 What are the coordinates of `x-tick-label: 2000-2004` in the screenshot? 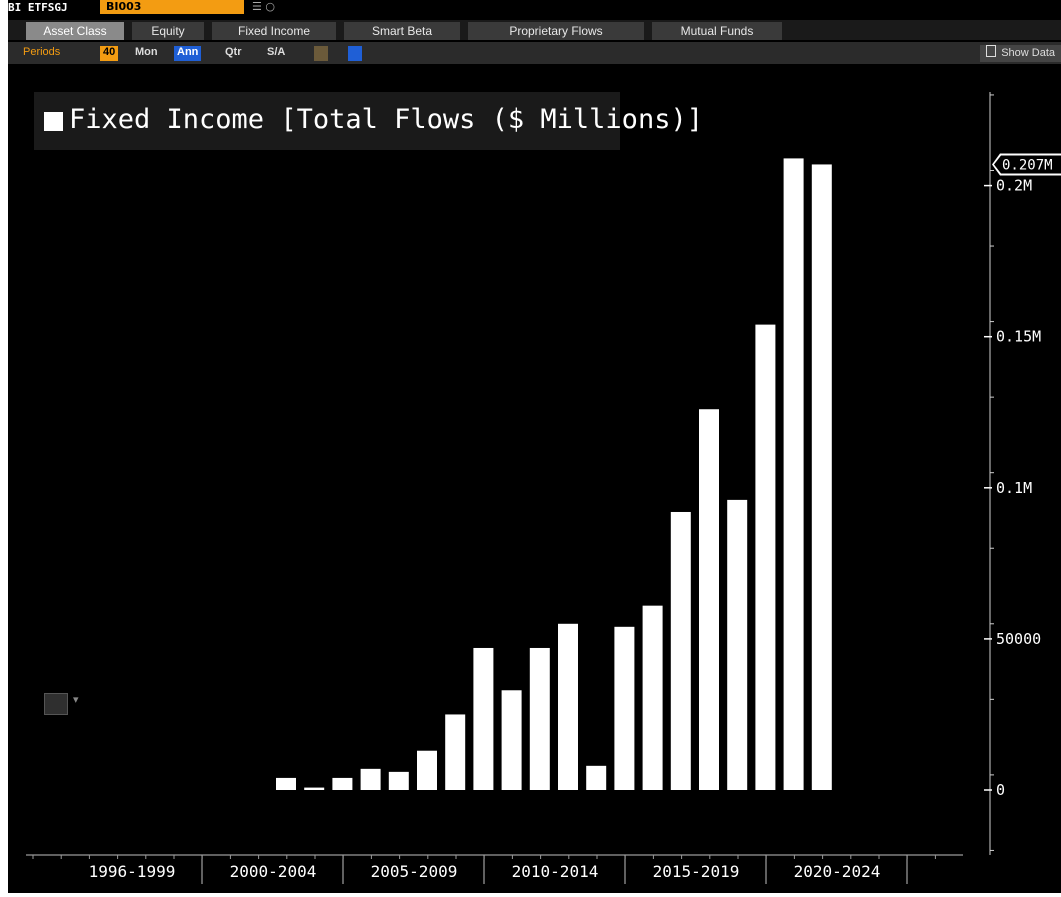 It's located at (273, 871).